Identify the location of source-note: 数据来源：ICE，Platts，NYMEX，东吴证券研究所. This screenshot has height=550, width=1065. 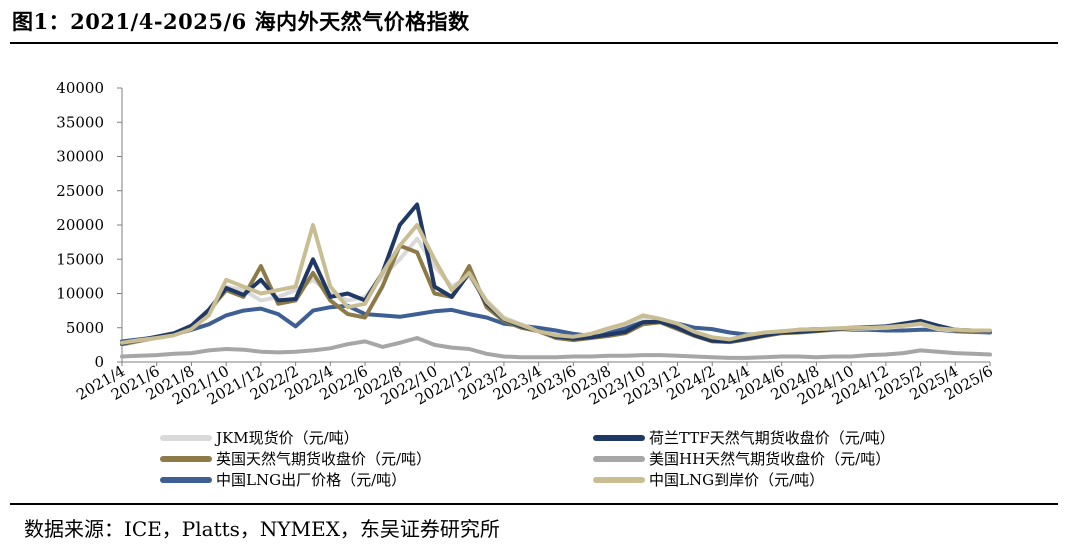
(262, 529).